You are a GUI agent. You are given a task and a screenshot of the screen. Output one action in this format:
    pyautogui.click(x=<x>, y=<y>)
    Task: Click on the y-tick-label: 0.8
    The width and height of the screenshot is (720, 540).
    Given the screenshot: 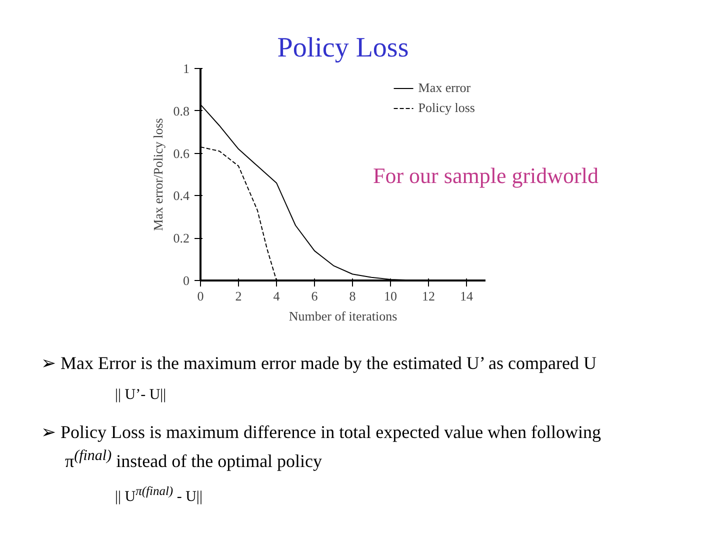 What is the action you would take?
    pyautogui.click(x=181, y=110)
    